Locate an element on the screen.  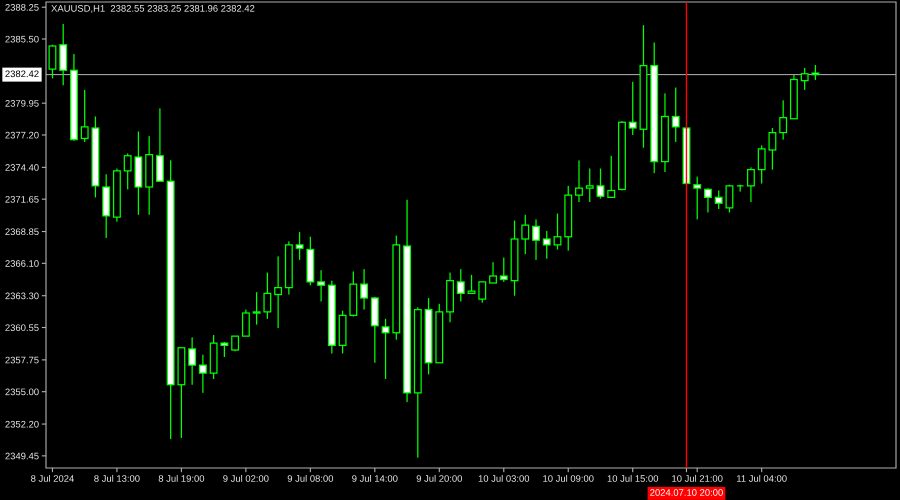
ref-line-label: 2382.42 is located at coordinates (22, 74).